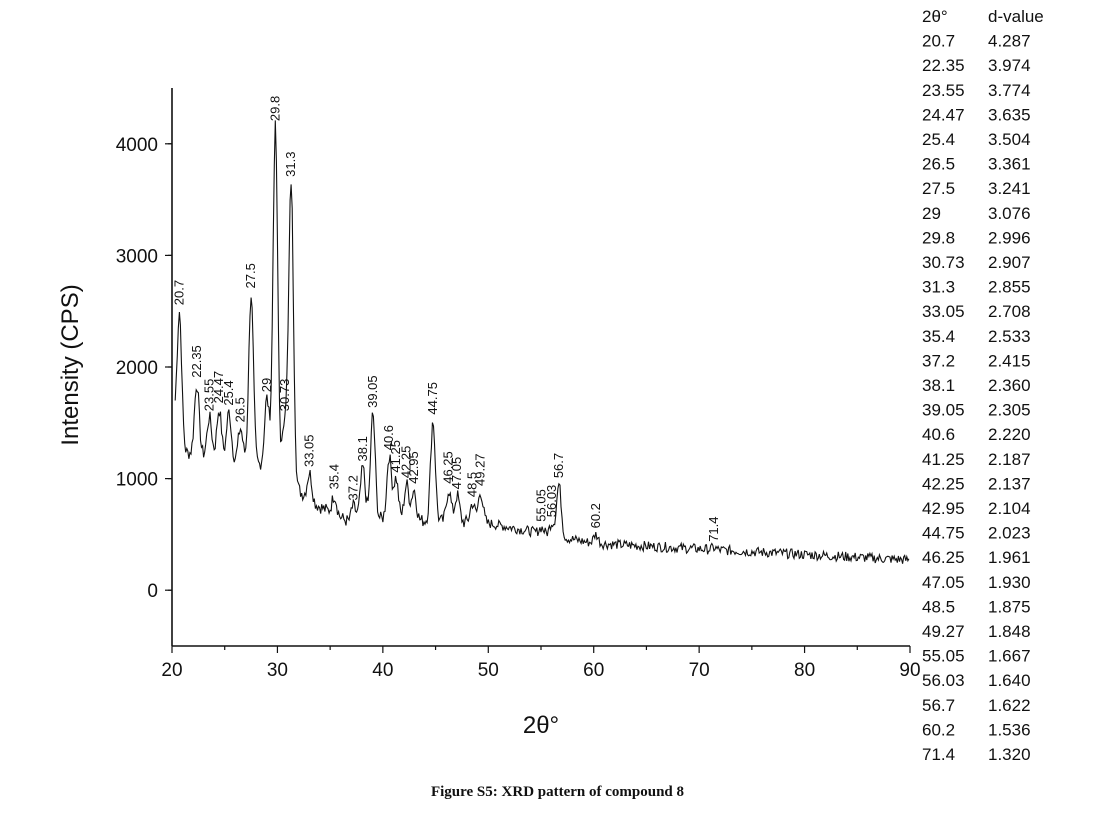 The image size is (1115, 824). What do you see at coordinates (943, 410) in the screenshot?
I see `table-cell-2theta: 39.05` at bounding box center [943, 410].